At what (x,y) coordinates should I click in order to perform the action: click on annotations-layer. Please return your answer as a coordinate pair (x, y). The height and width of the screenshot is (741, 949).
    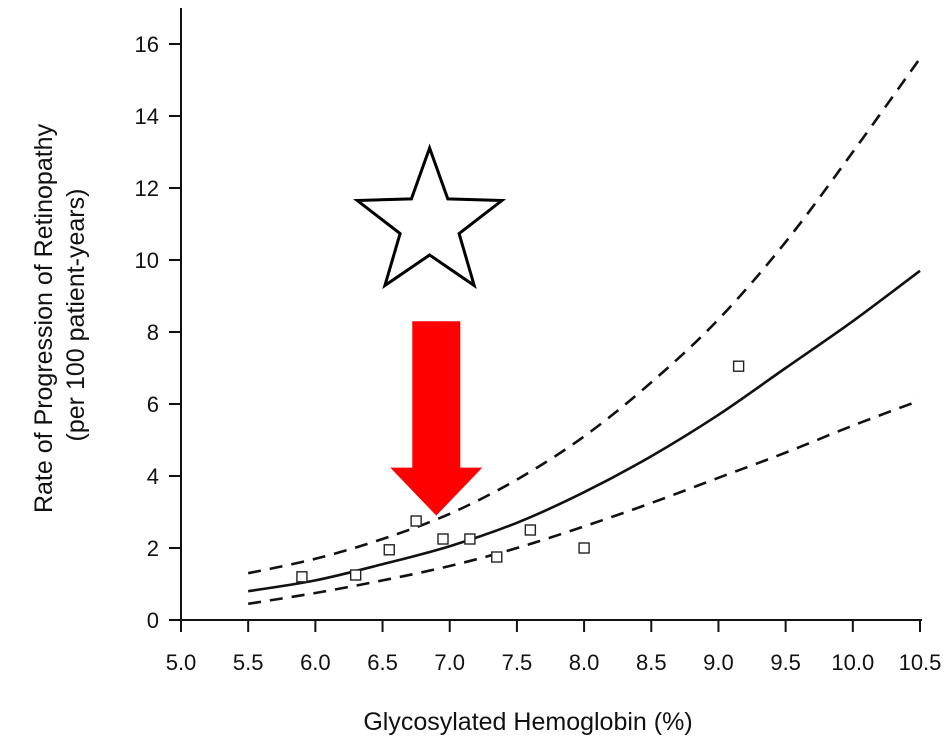
    Looking at the image, I should click on (430, 329).